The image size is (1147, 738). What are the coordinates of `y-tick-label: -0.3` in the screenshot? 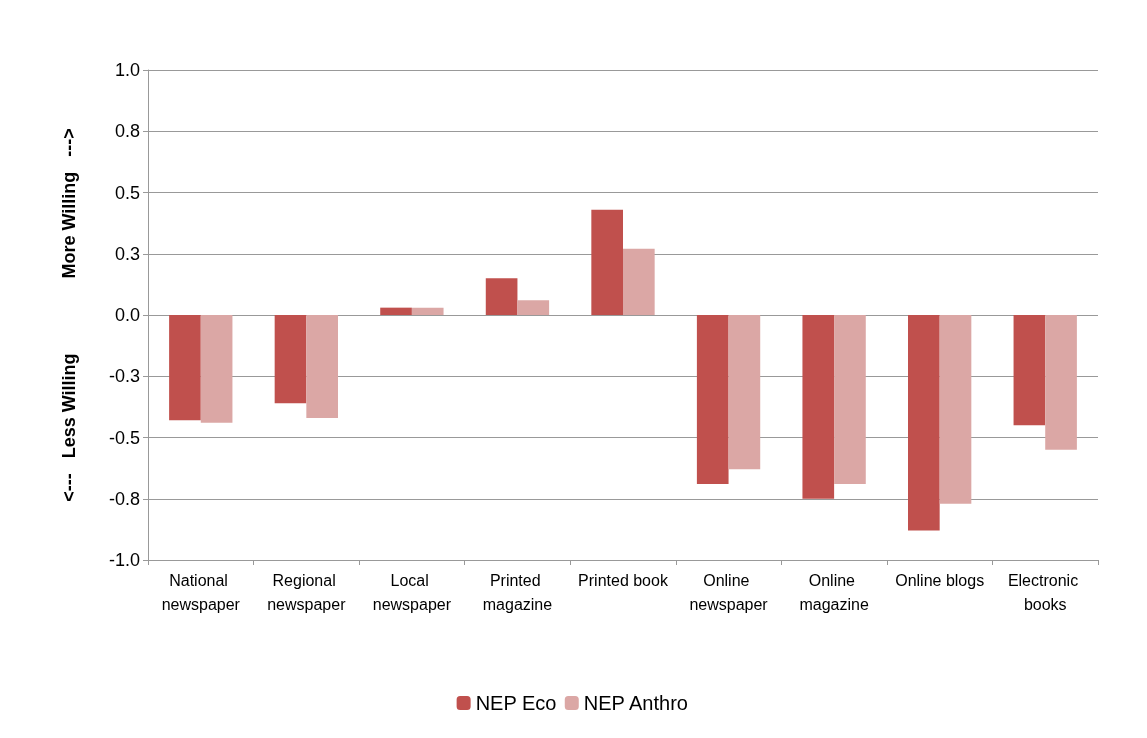 It's located at (124, 376).